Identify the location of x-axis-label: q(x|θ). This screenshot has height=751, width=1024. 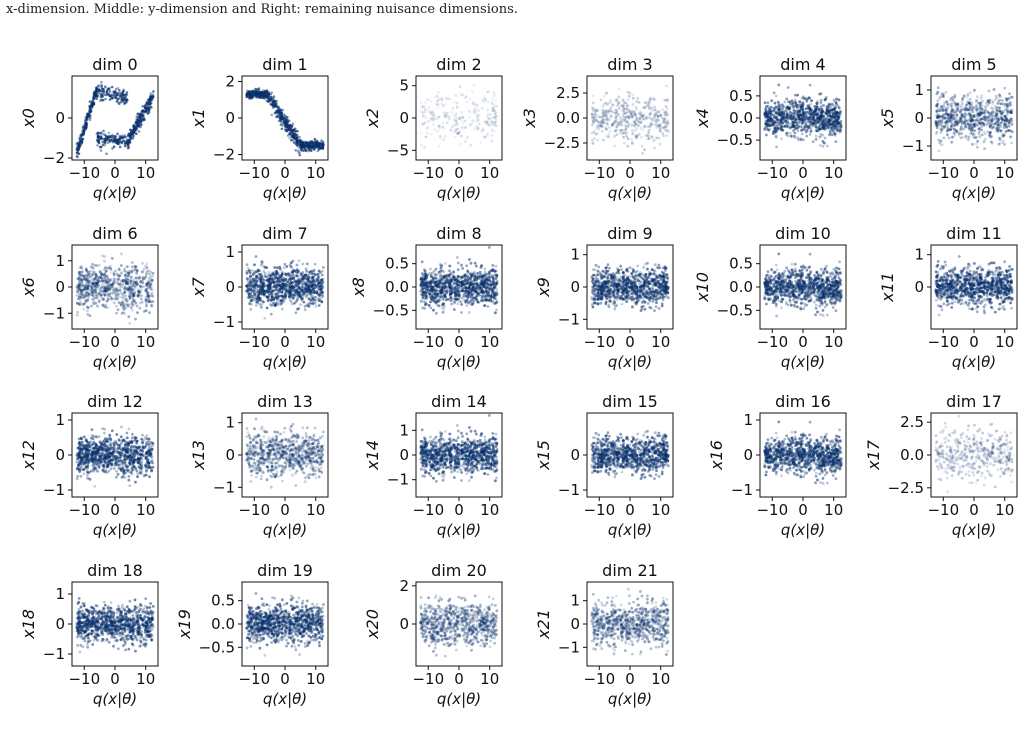
(115, 362).